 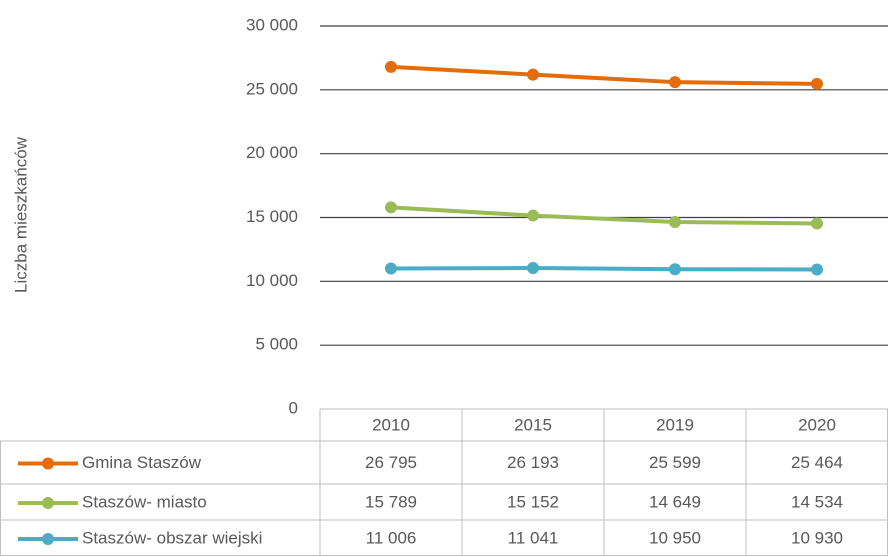 What do you see at coordinates (817, 424) in the screenshot?
I see `x-tick-label: 2020` at bounding box center [817, 424].